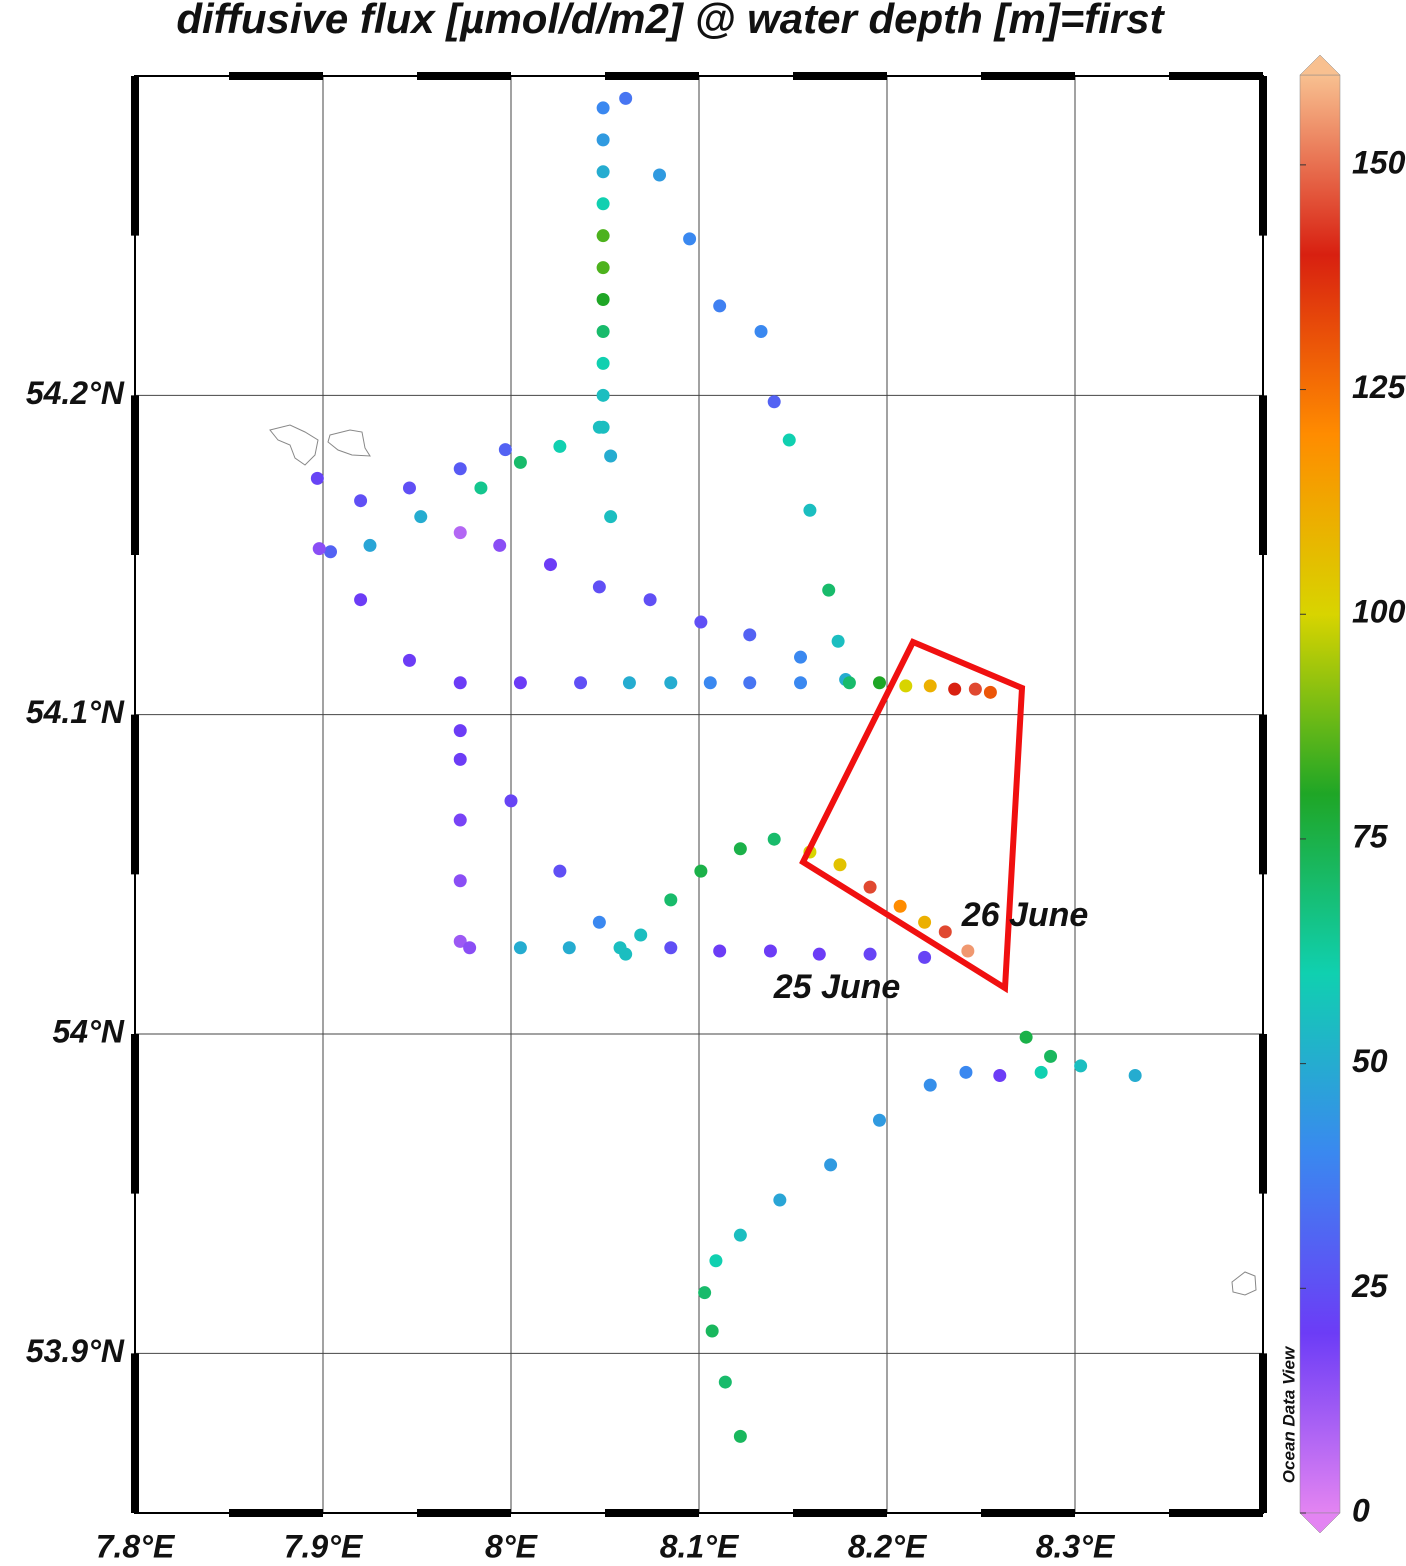  I want to click on x-tick-label: 8.3°E, so click(1076, 1546).